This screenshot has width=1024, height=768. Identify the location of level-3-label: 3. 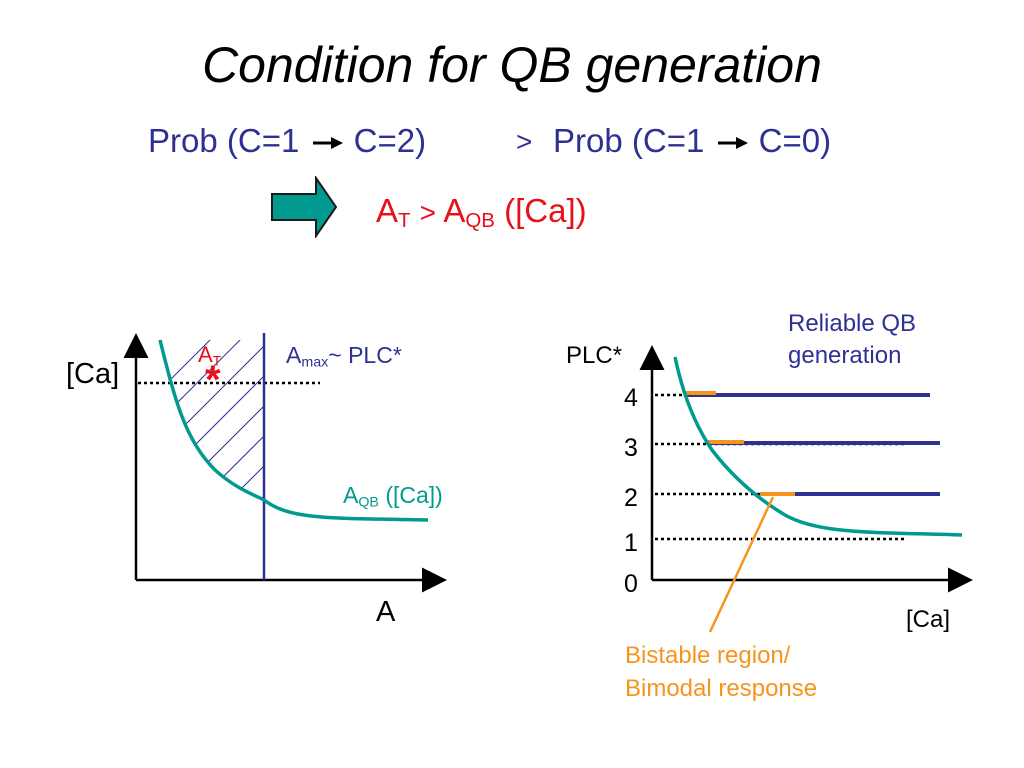
(631, 448).